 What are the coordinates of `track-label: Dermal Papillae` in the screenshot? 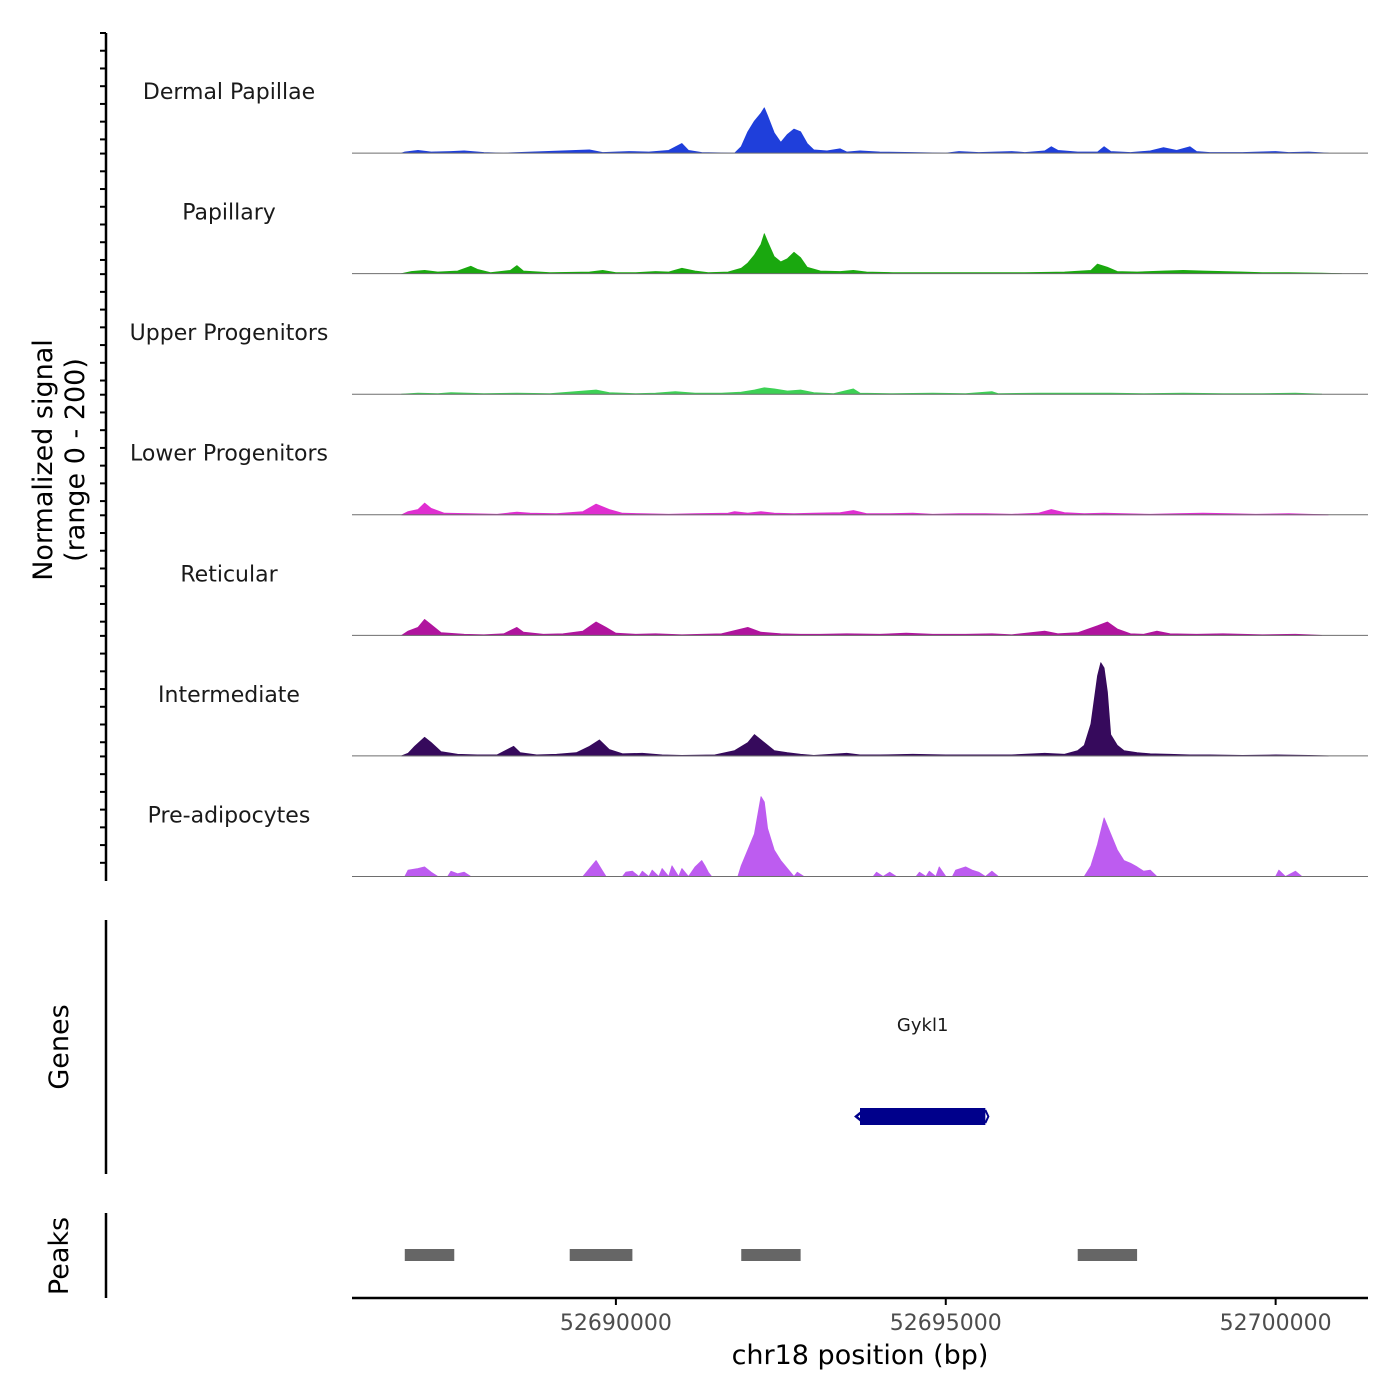 It's located at (229, 92).